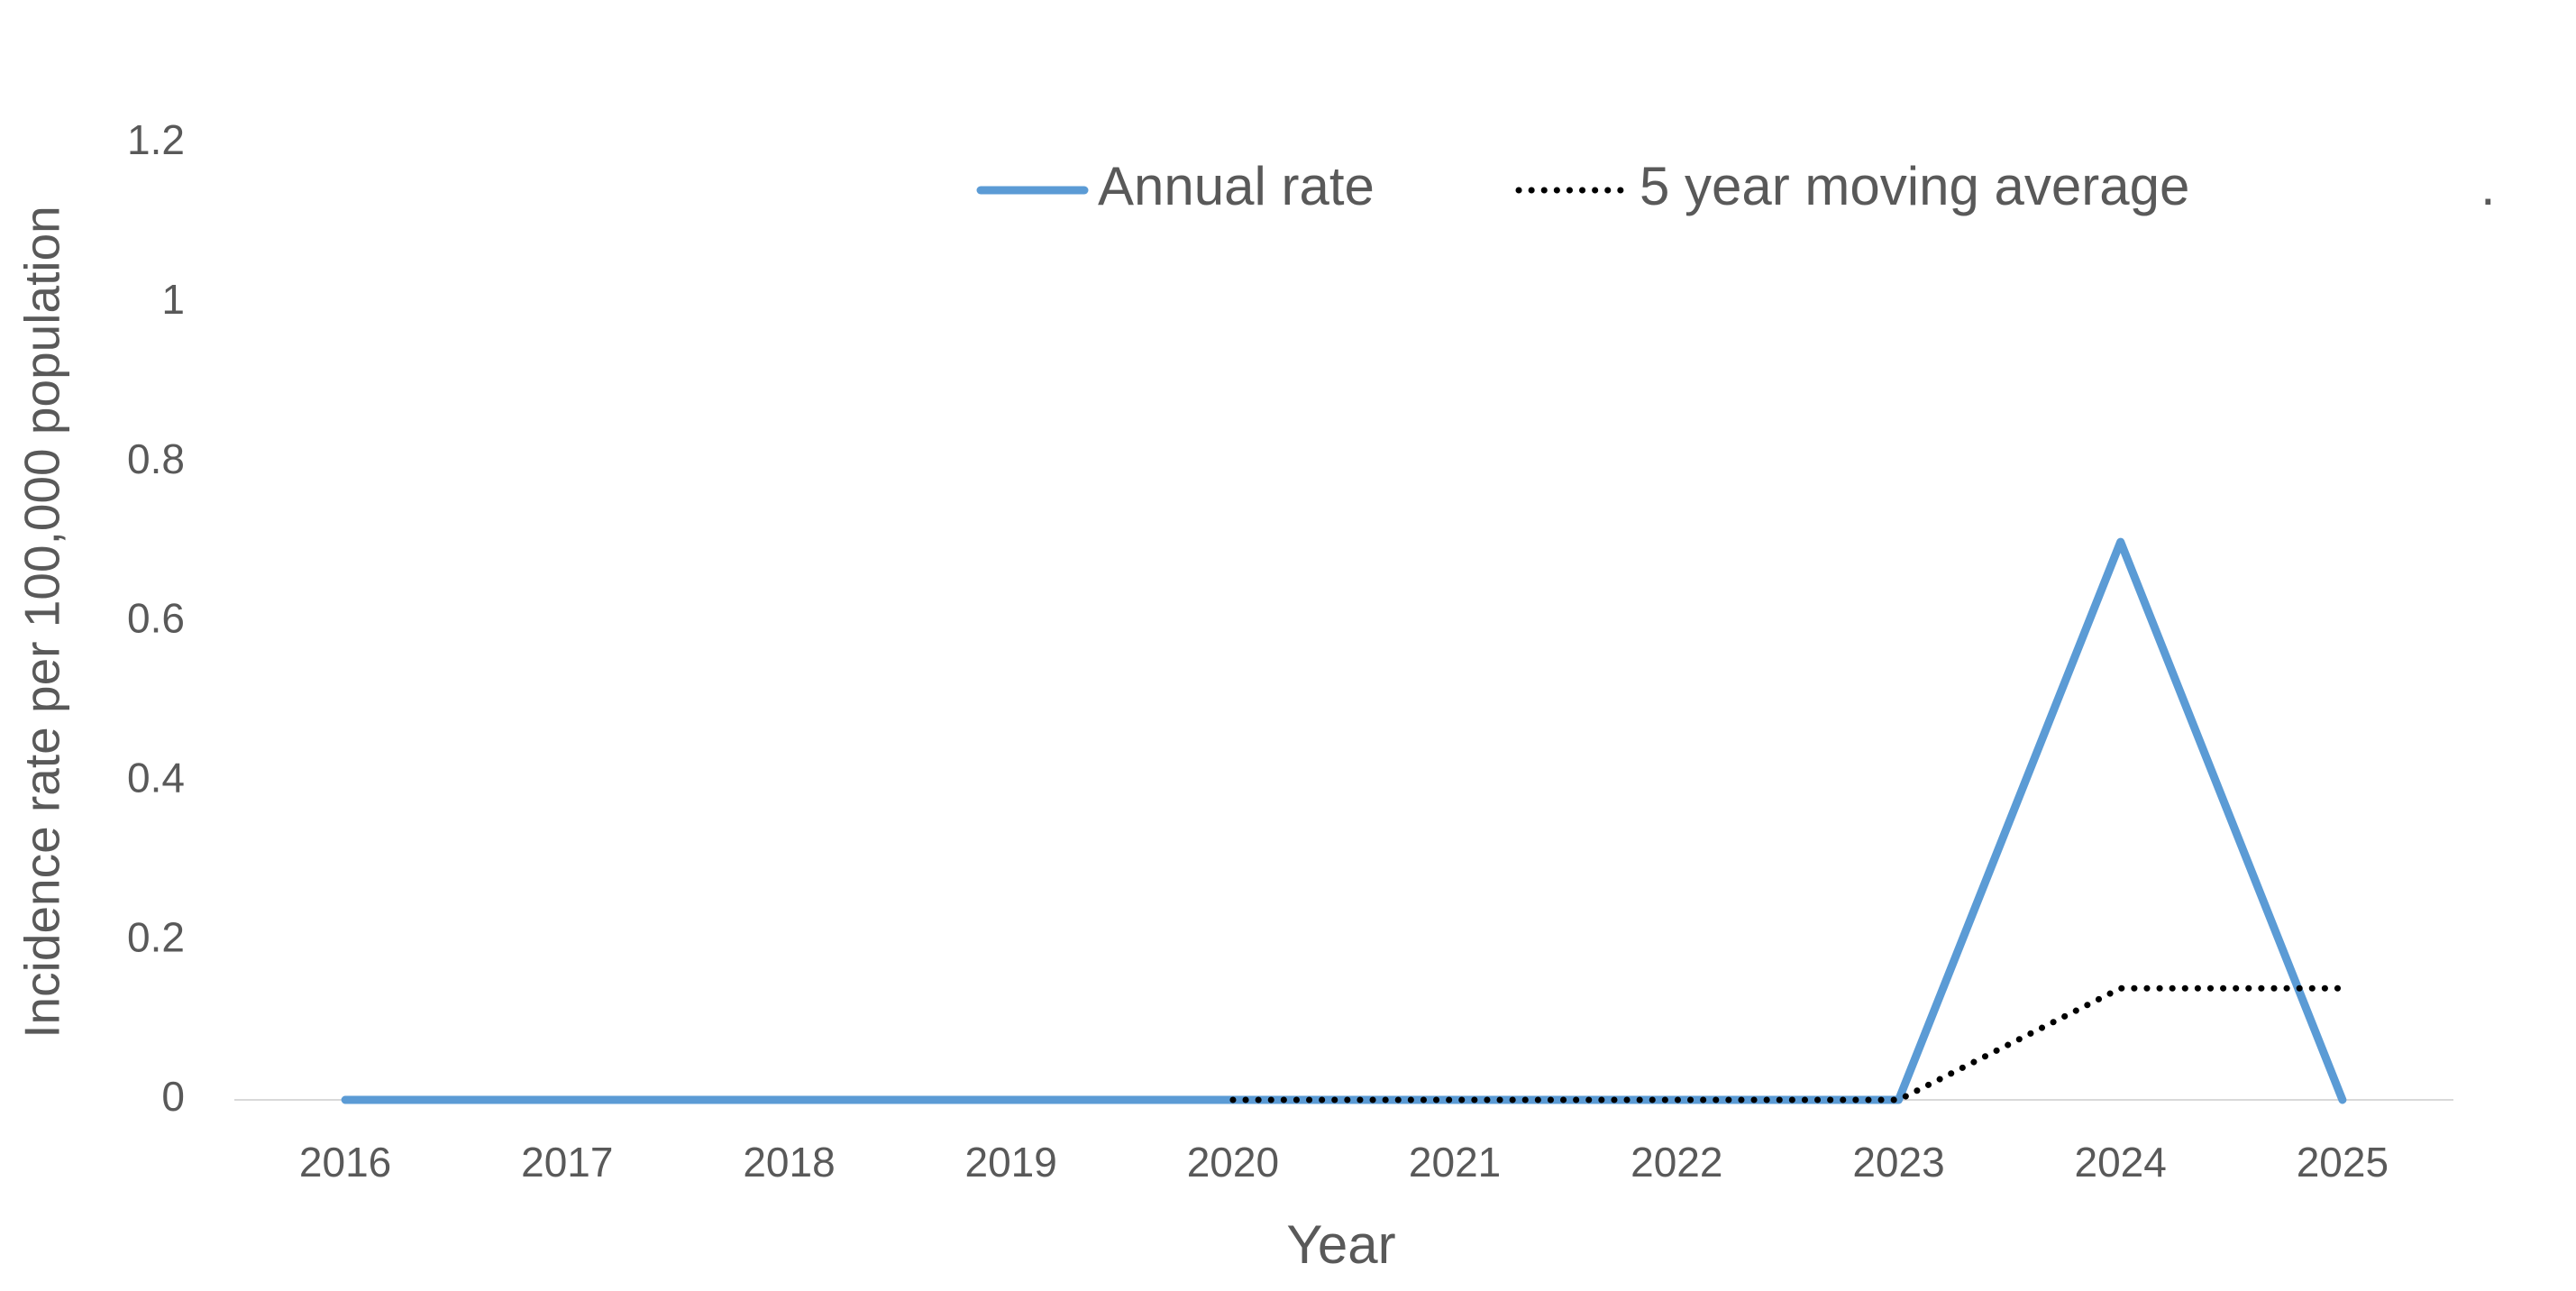 This screenshot has height=1291, width=2576. Describe the element at coordinates (156, 139) in the screenshot. I see `y-tick-label: 1.2` at that location.